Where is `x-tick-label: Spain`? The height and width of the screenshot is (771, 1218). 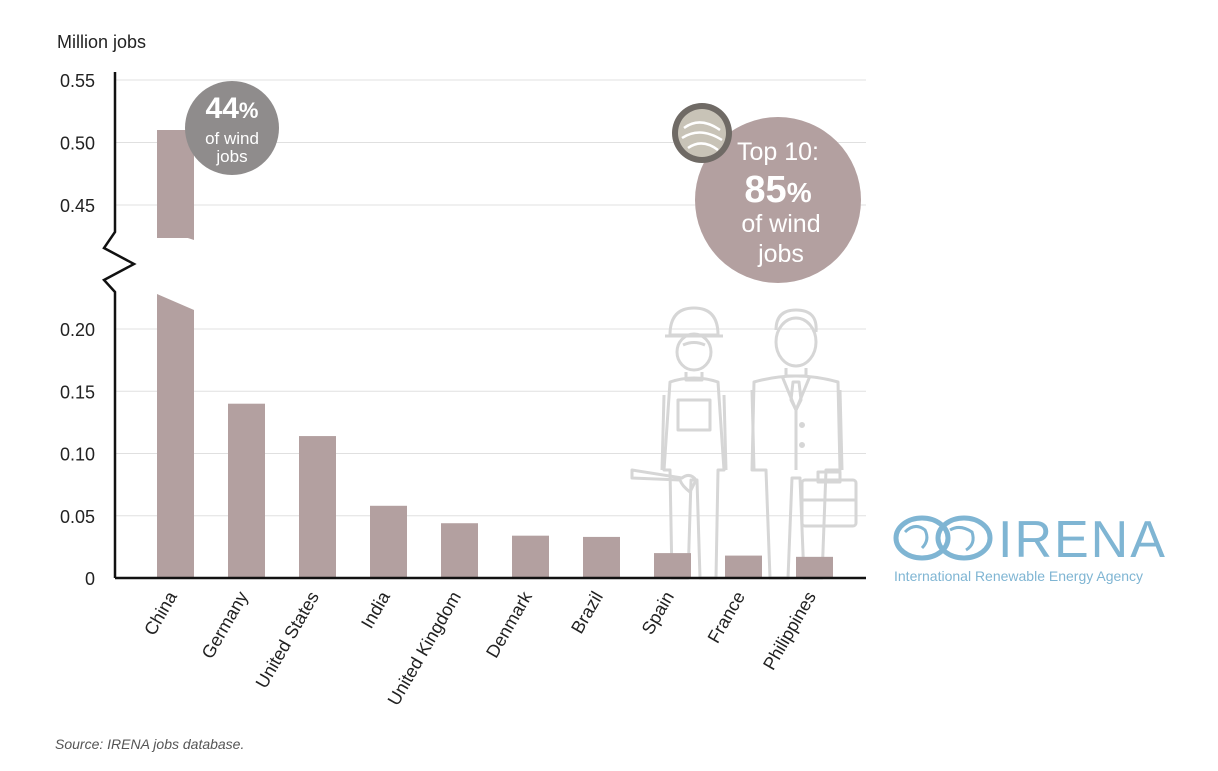
x-tick-label: Spain is located at coordinates (658, 613).